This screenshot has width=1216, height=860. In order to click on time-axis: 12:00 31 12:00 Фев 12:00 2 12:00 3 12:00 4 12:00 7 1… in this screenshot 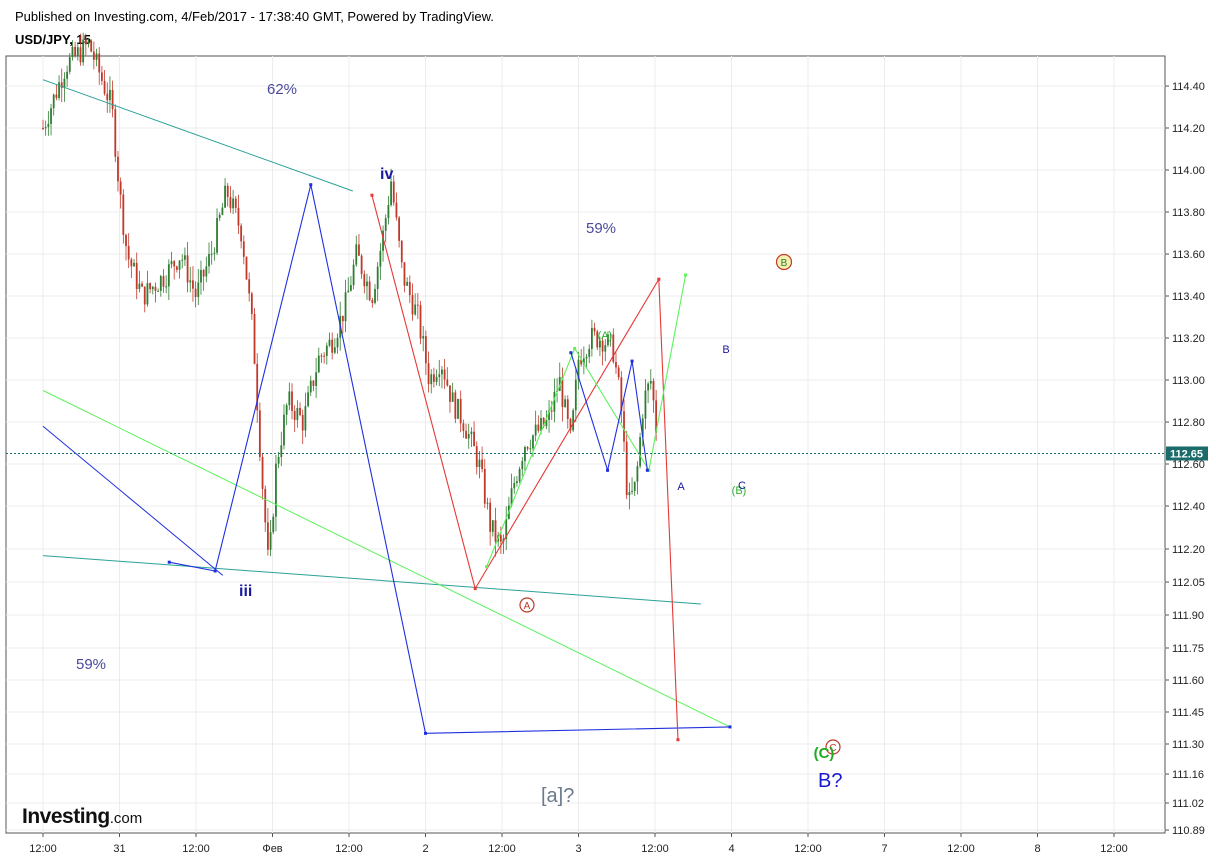, I will do `click(578, 844)`.